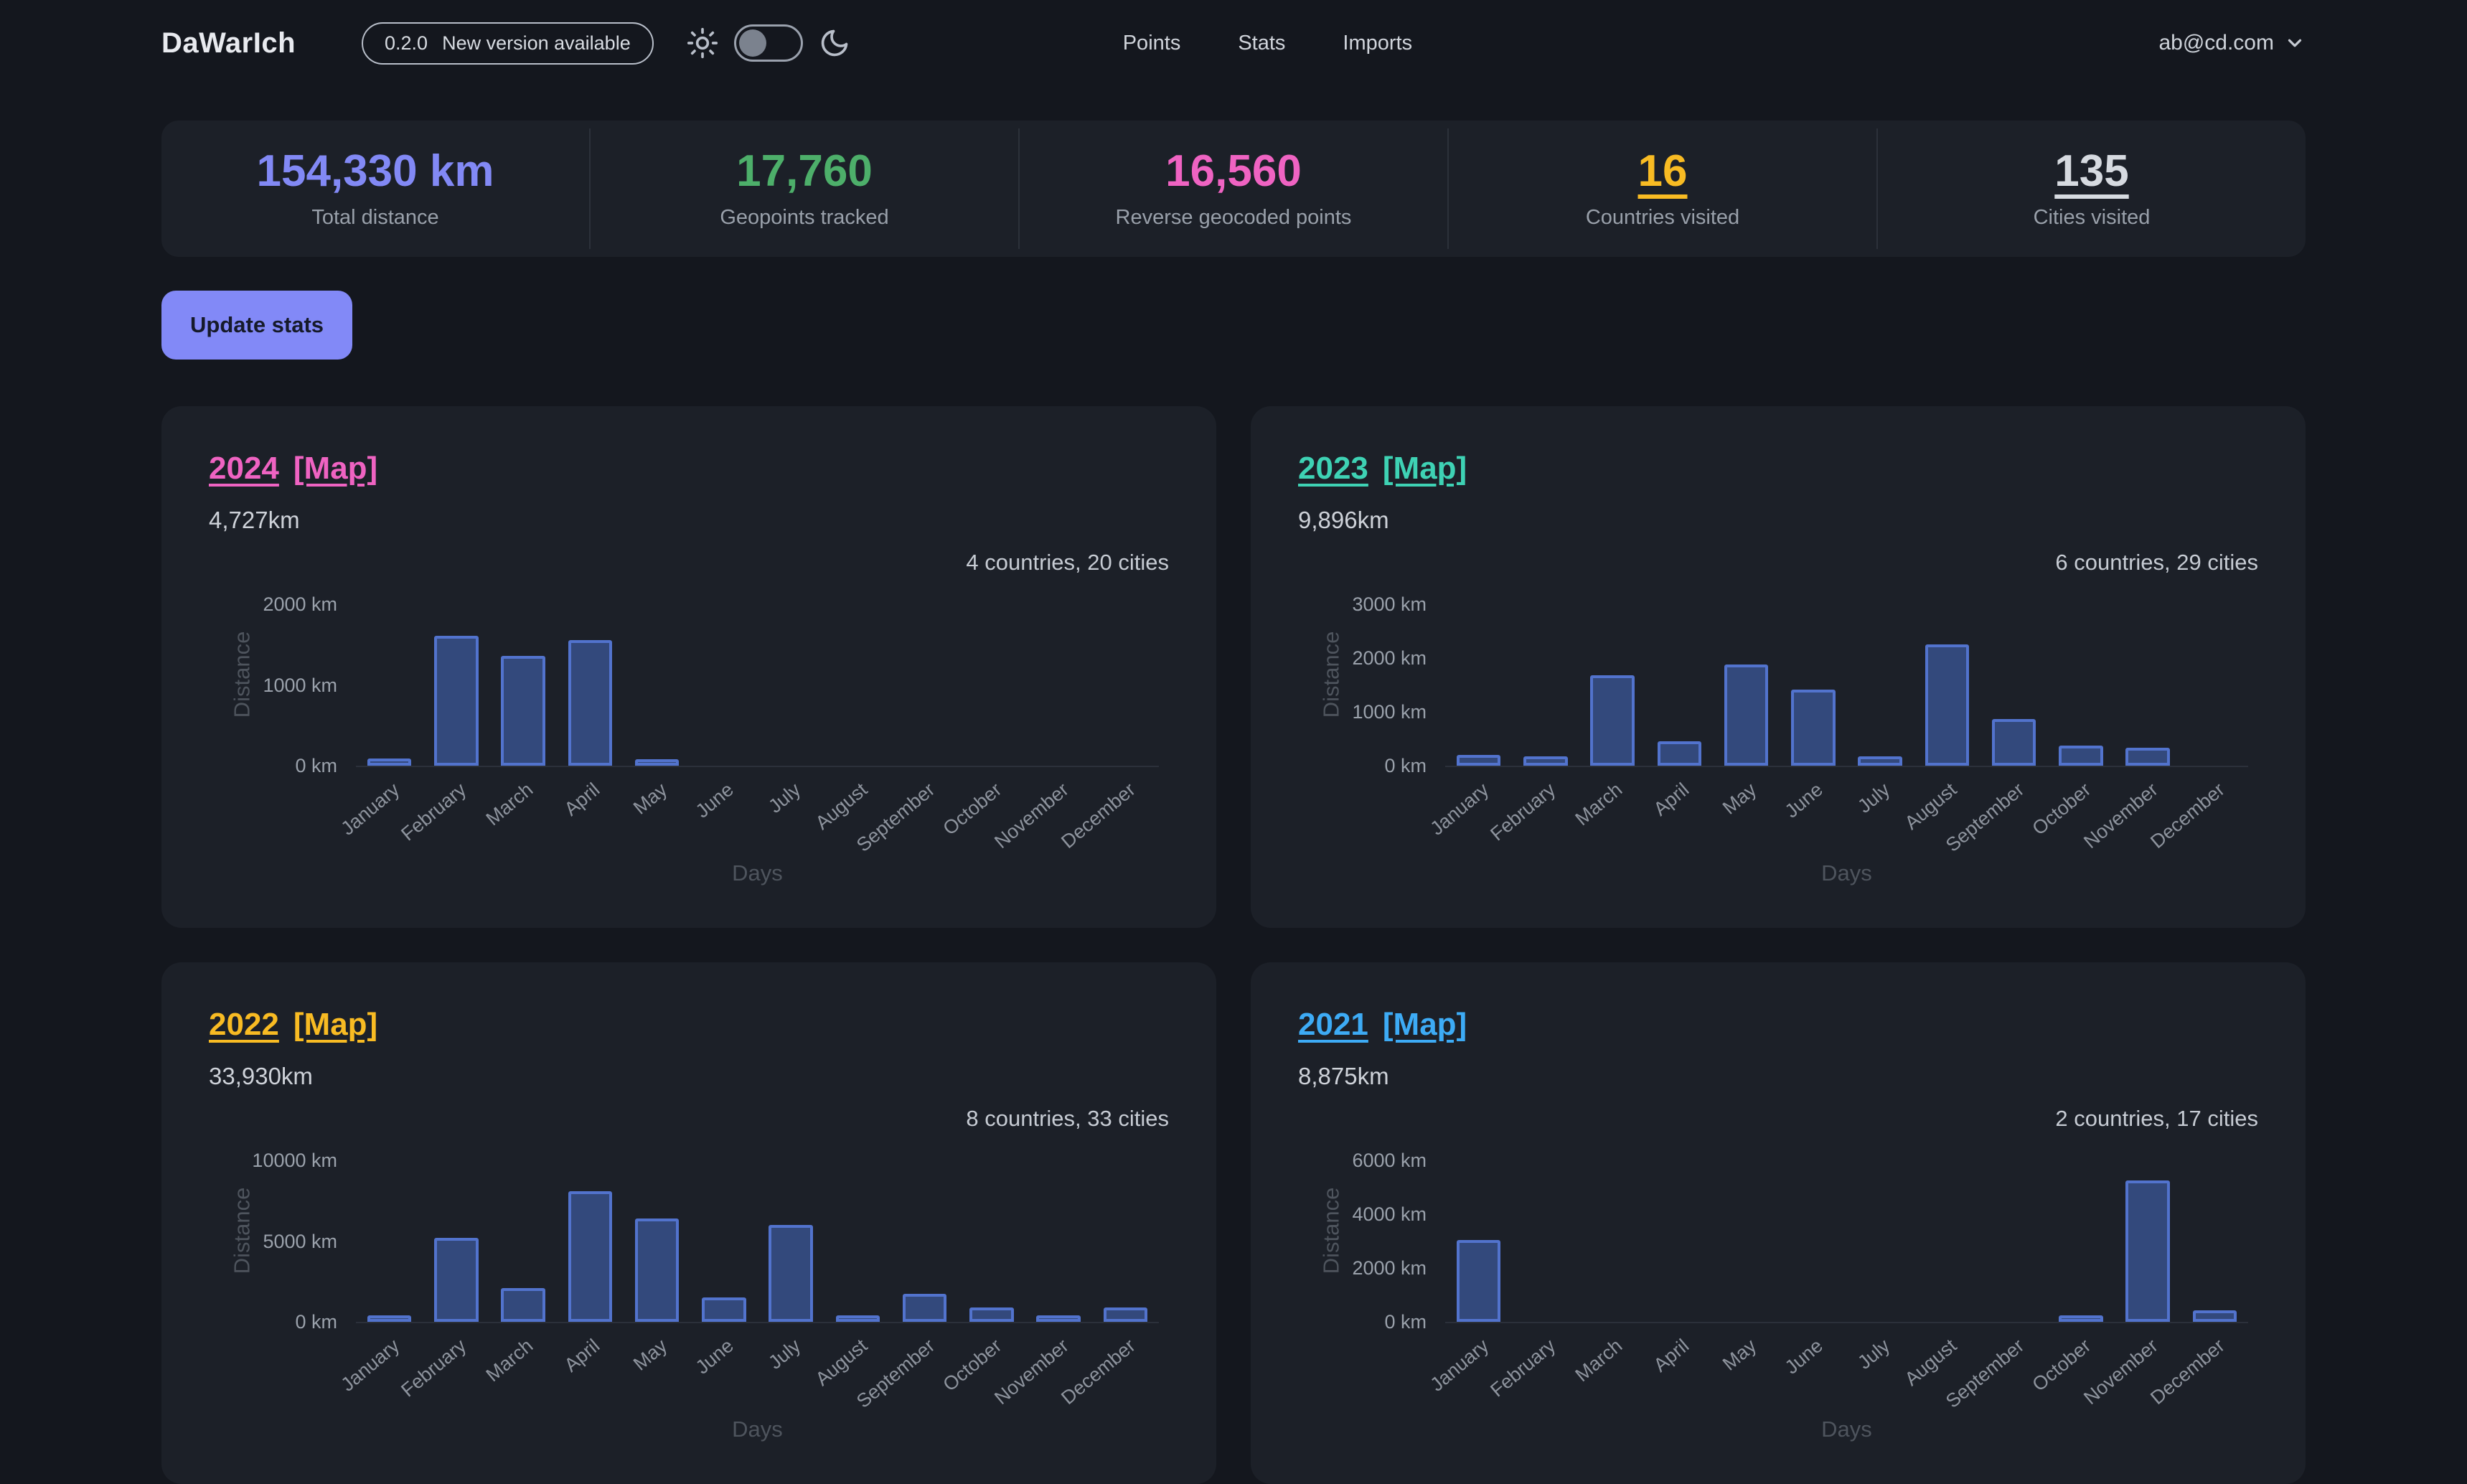 This screenshot has width=2467, height=1484. Describe the element at coordinates (228, 43) in the screenshot. I see `app-logo: DaWarIch` at that location.